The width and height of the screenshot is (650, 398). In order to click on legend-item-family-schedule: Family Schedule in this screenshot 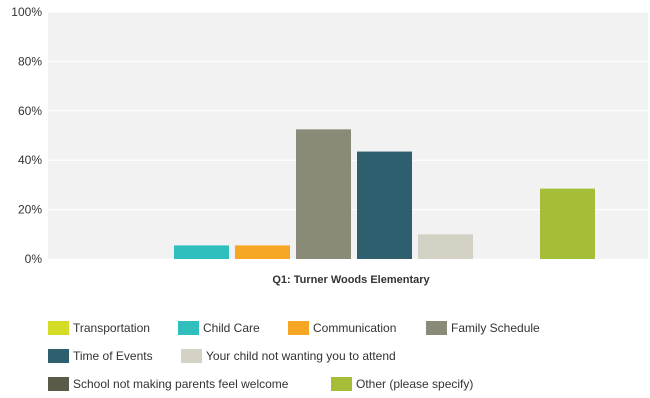, I will do `click(483, 328)`.